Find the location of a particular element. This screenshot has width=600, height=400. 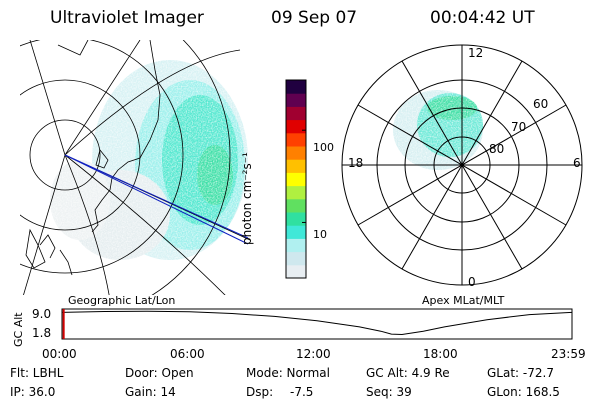

alt-tick-low: 1.8 is located at coordinates (42, 333).